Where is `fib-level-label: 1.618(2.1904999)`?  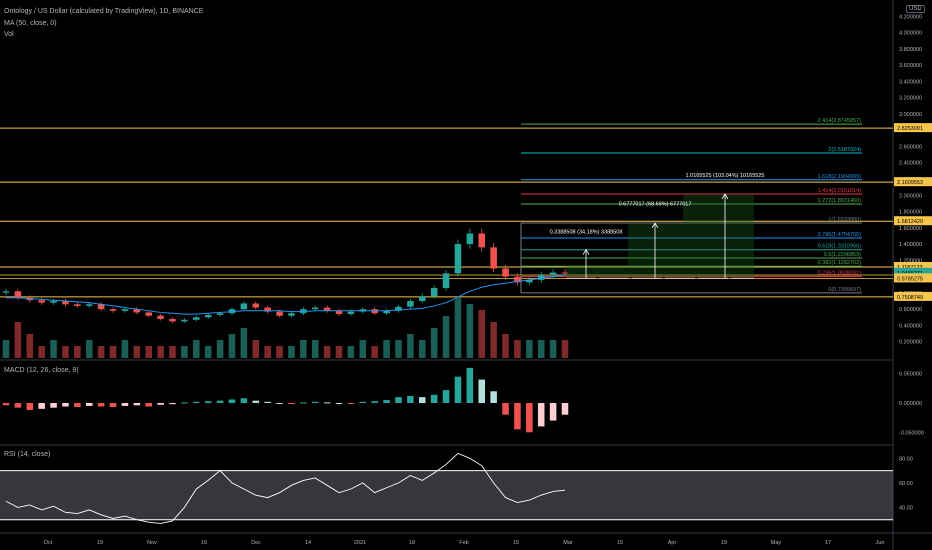
fib-level-label: 1.618(2.1904999) is located at coordinates (840, 177).